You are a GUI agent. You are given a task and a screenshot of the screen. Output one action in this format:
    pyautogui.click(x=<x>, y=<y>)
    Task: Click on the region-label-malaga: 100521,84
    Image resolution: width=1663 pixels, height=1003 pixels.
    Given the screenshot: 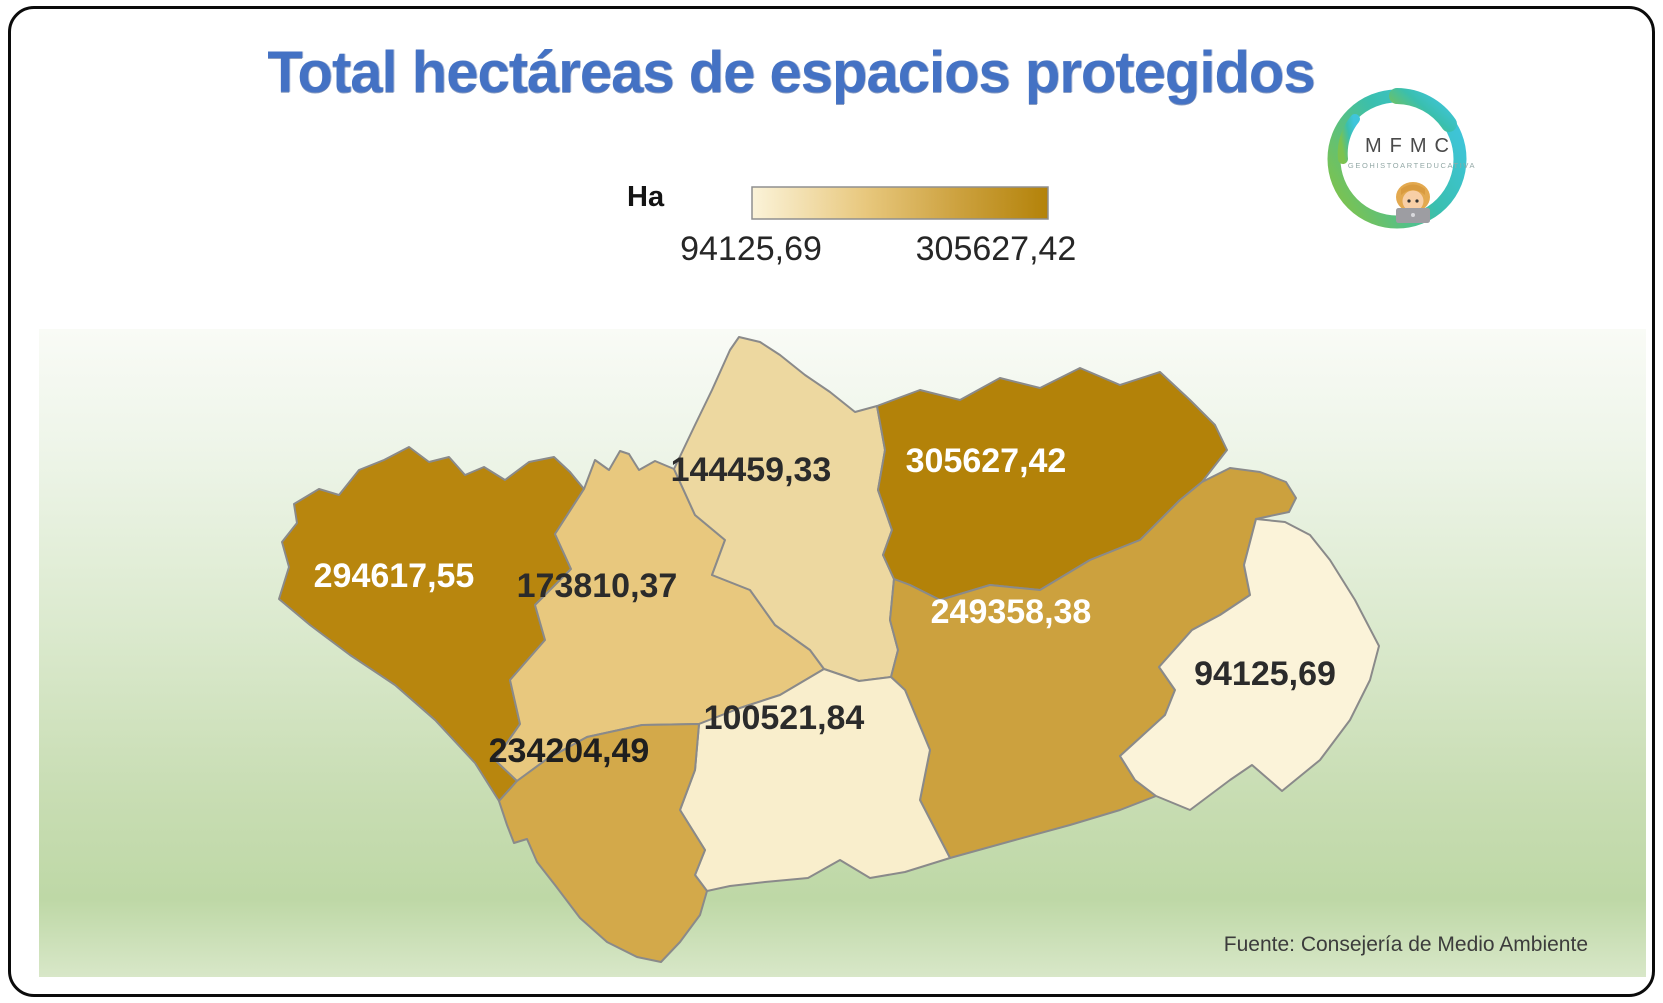 What is the action you would take?
    pyautogui.click(x=784, y=718)
    